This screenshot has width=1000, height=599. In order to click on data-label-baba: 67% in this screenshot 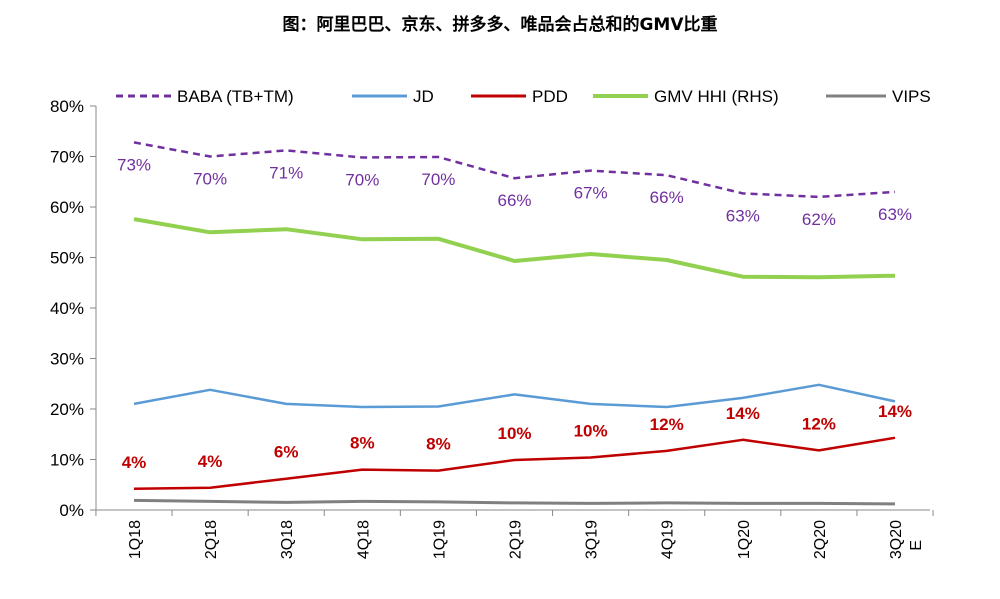, I will do `click(591, 193)`.